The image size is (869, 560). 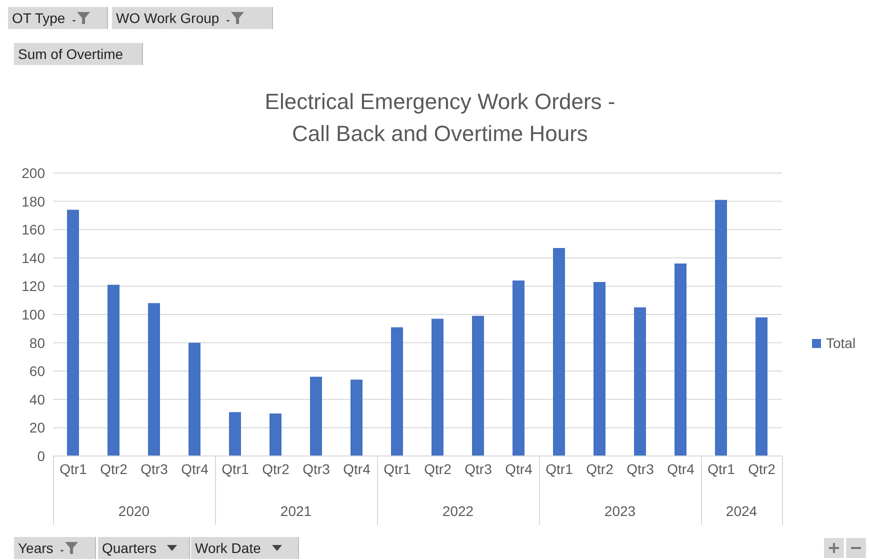 What do you see at coordinates (34, 286) in the screenshot?
I see `y-tick-label: 120` at bounding box center [34, 286].